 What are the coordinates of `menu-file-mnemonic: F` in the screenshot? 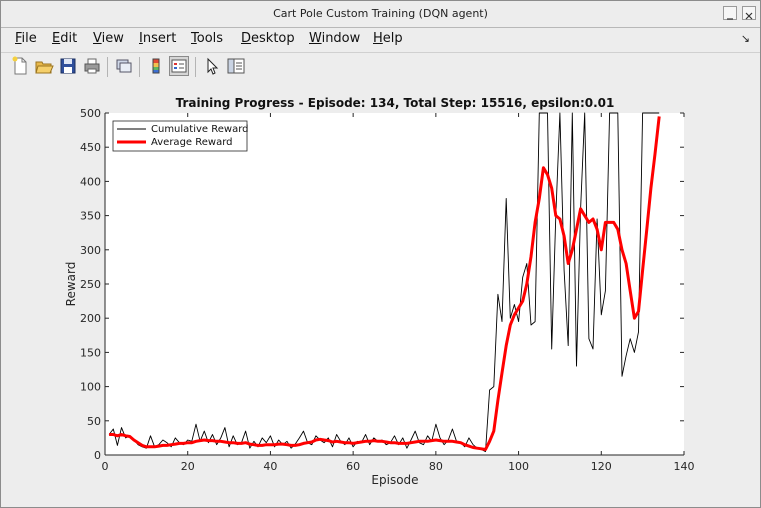 It's located at (18, 38).